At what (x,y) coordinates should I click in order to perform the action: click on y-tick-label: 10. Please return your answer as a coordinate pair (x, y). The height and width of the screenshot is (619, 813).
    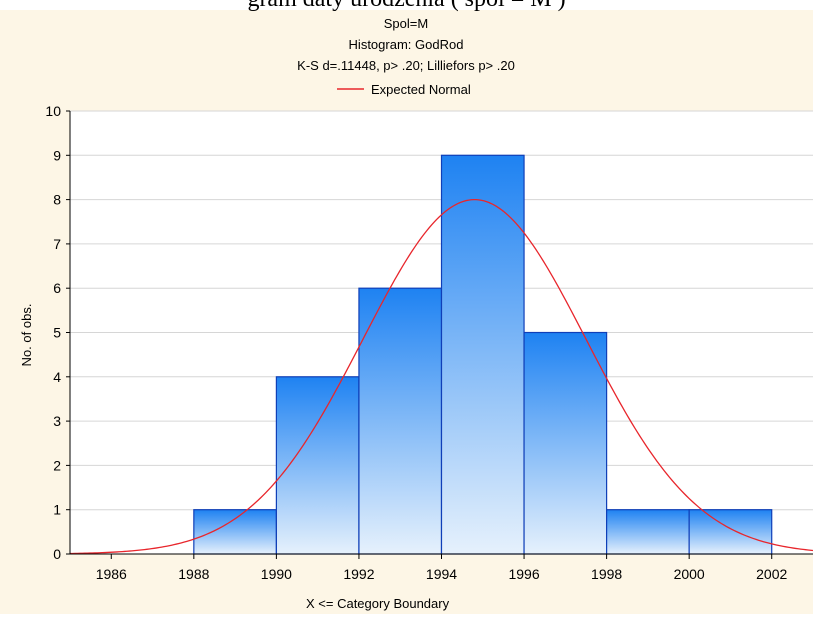
    Looking at the image, I should click on (53, 111).